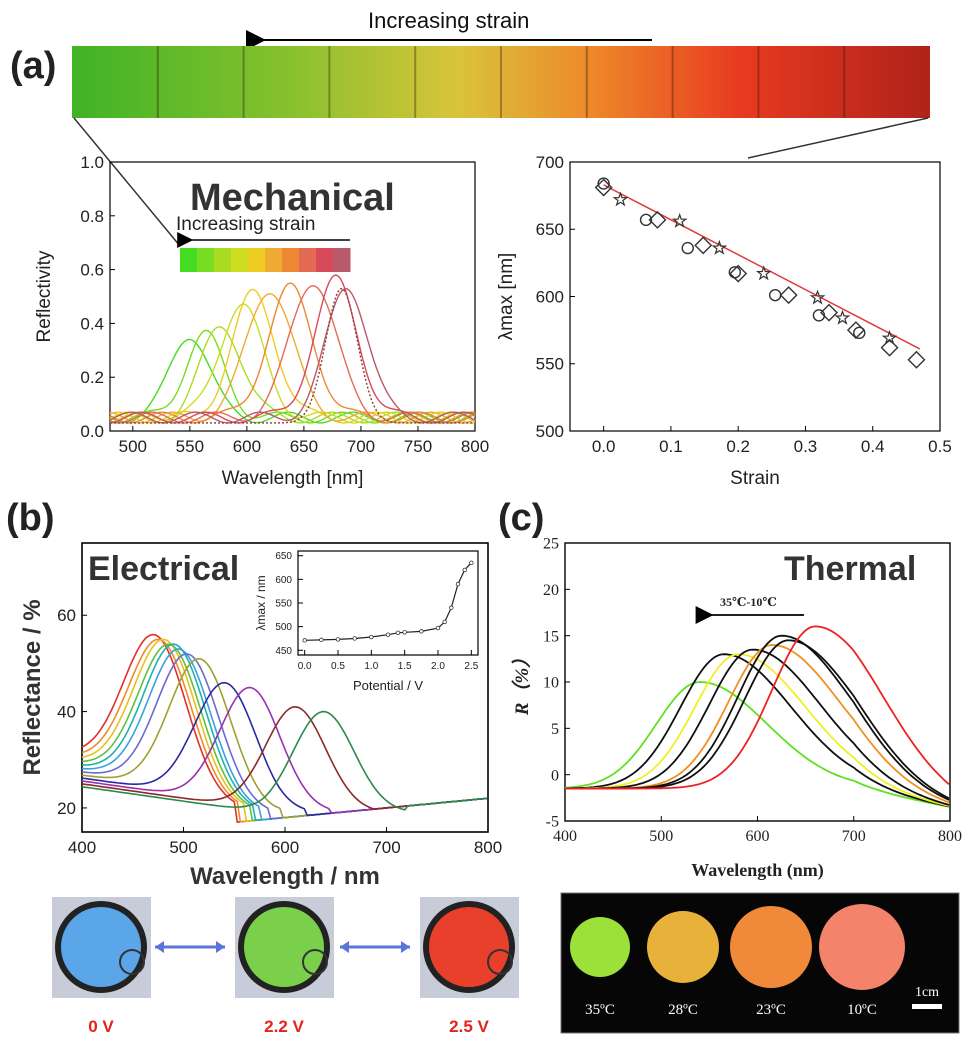  What do you see at coordinates (555, 729) in the screenshot?
I see `y-tick-label: 5` at bounding box center [555, 729].